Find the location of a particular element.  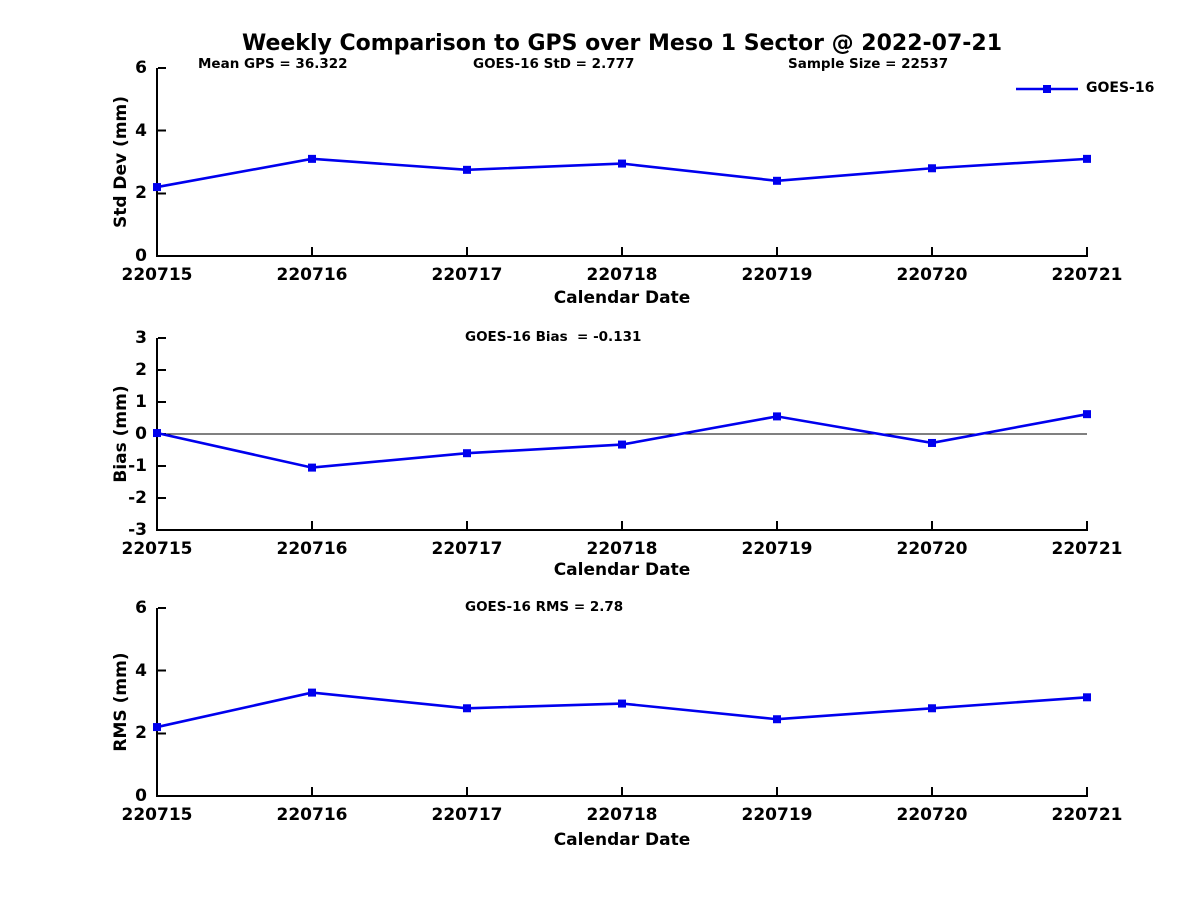

y-tick-label: 3 is located at coordinates (141, 338).